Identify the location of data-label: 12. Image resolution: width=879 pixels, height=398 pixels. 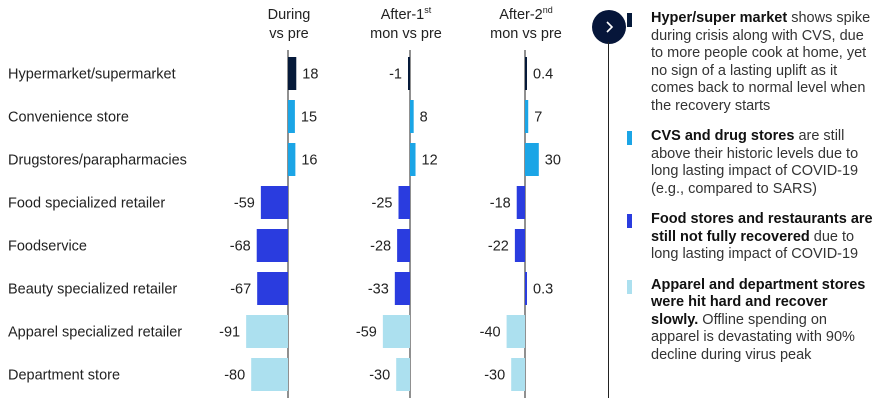
(430, 161).